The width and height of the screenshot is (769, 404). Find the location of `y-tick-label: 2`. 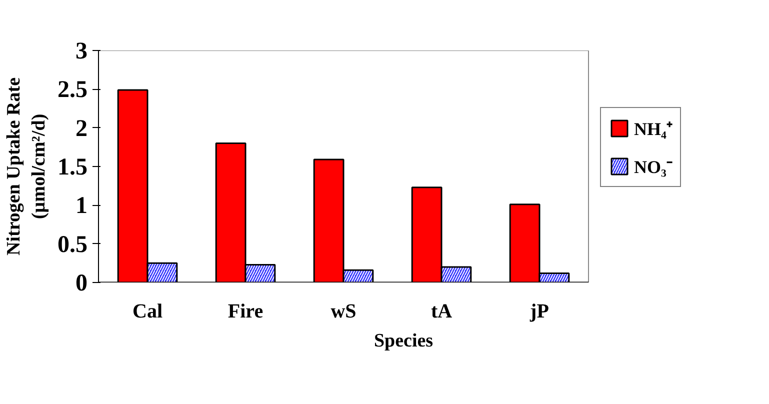

y-tick-label: 2 is located at coordinates (82, 129).